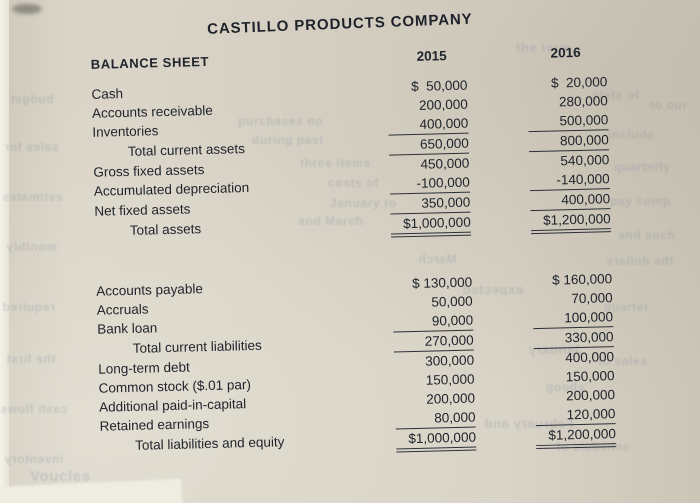 The width and height of the screenshot is (700, 503). I want to click on row-value-2015: 150,000, so click(450, 379).